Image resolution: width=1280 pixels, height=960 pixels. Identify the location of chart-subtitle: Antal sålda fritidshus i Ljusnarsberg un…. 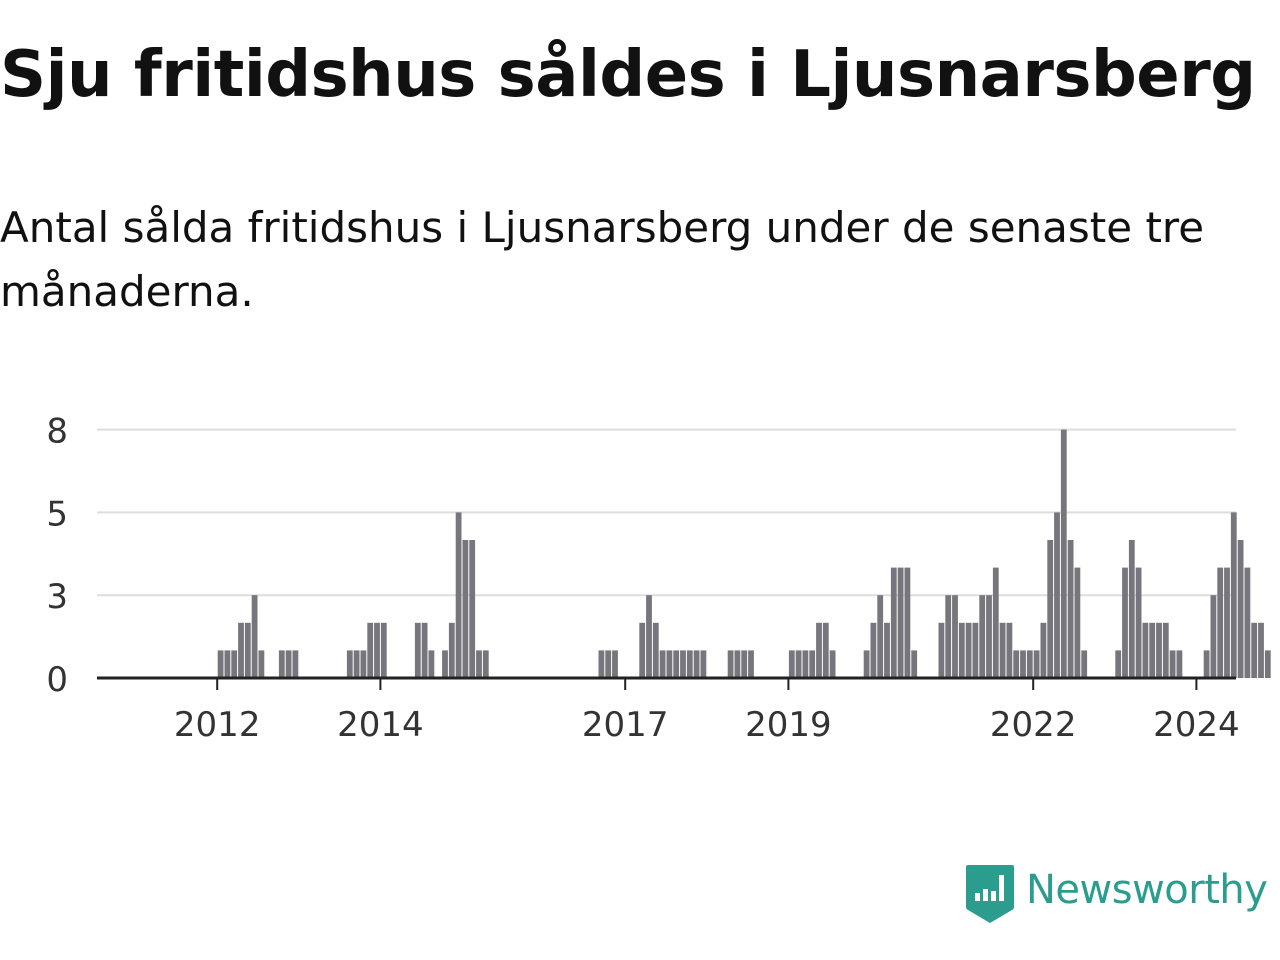
(602, 259).